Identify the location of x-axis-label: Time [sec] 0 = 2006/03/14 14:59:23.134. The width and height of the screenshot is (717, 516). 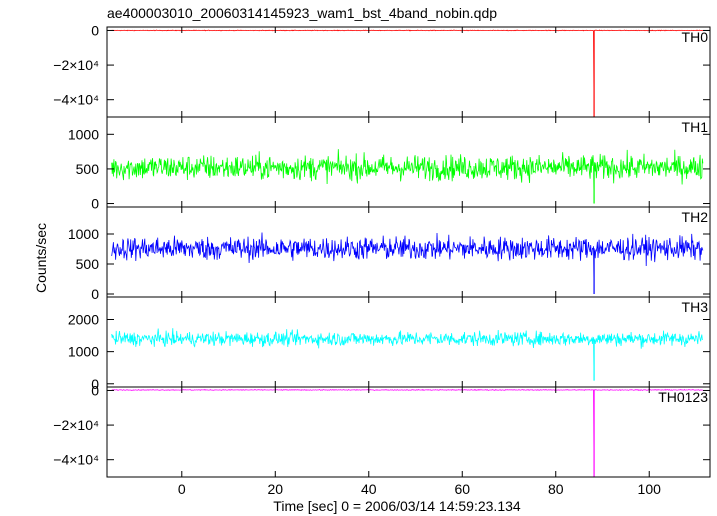
(397, 506).